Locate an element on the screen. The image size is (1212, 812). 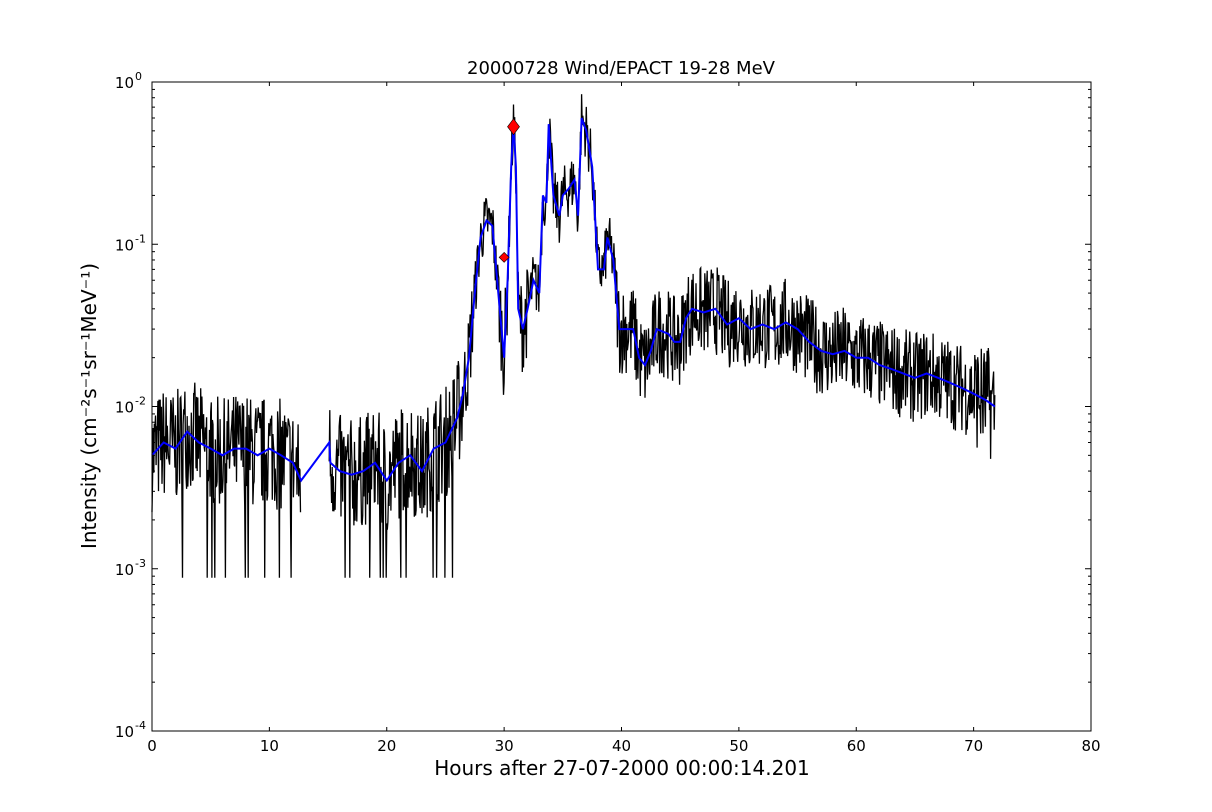
x-tick-label: 30 is located at coordinates (504, 746).